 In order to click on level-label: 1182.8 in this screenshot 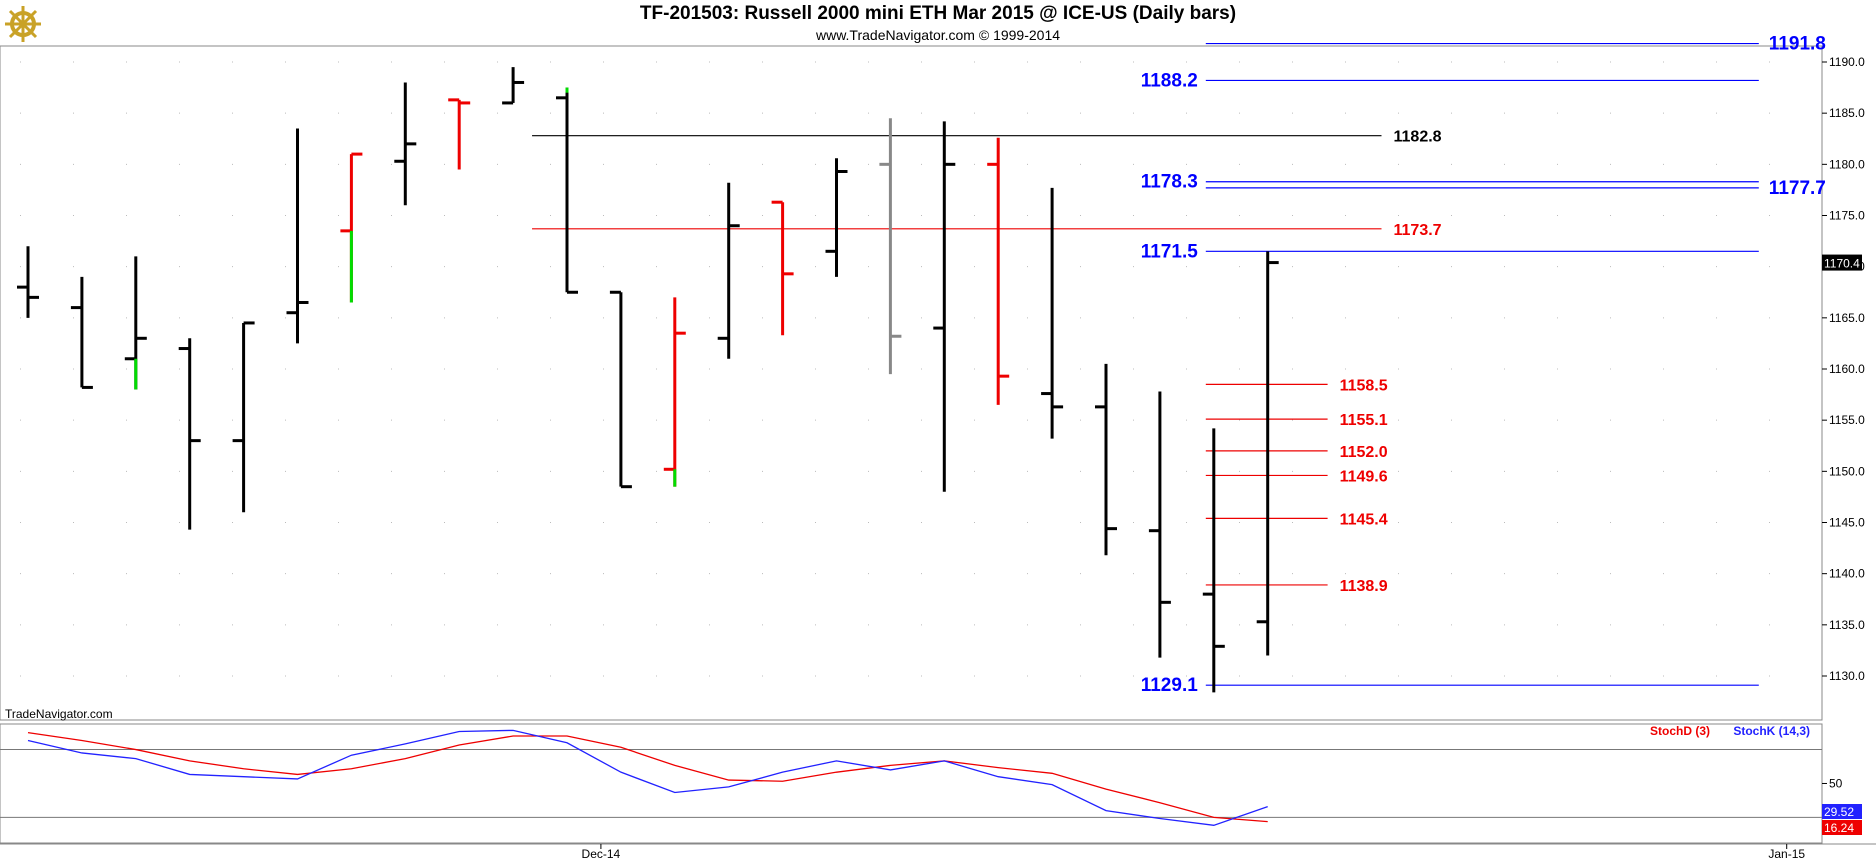, I will do `click(1418, 137)`.